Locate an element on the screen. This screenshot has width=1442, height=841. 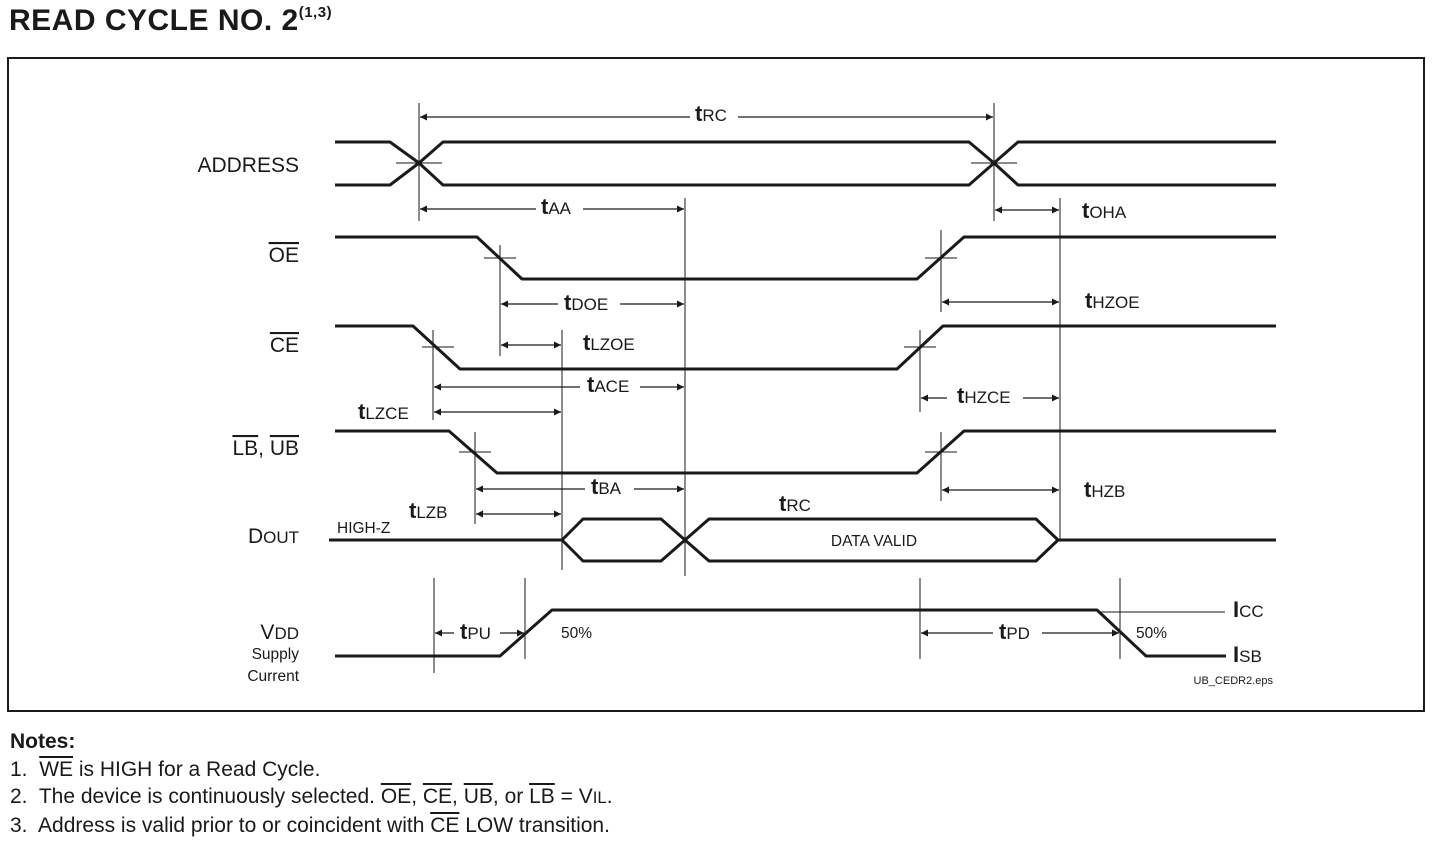
vdd-label-v: V is located at coordinates (267, 632).